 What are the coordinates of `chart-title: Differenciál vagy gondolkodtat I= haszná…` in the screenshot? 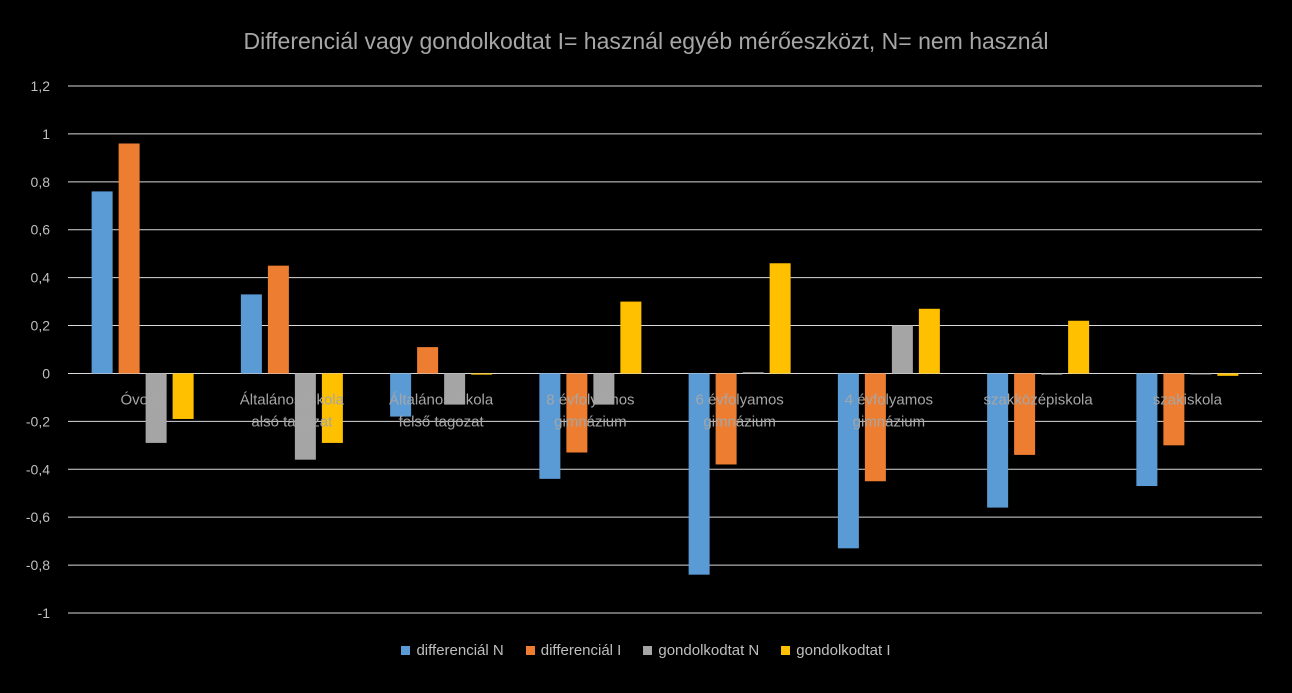 It's located at (646, 41).